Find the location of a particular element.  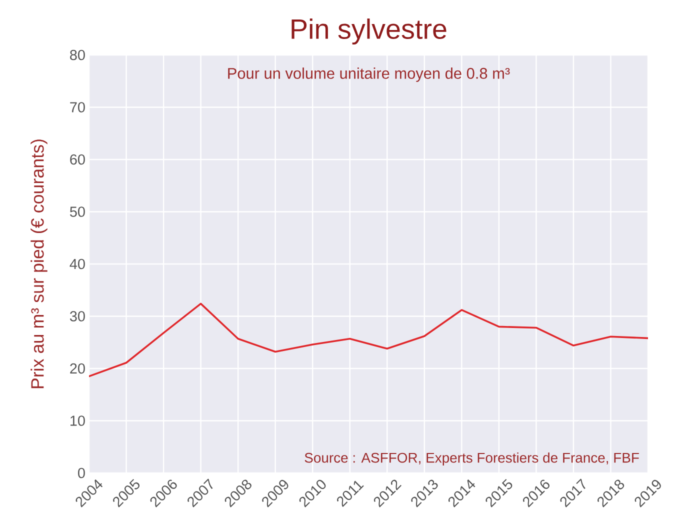

y-tick-label: 0 is located at coordinates (81, 473).